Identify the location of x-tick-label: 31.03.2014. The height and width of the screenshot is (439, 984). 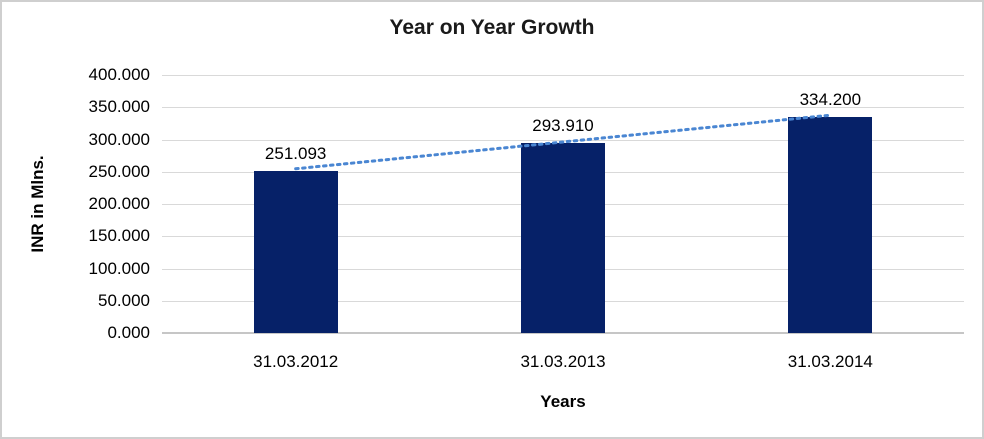
(830, 361).